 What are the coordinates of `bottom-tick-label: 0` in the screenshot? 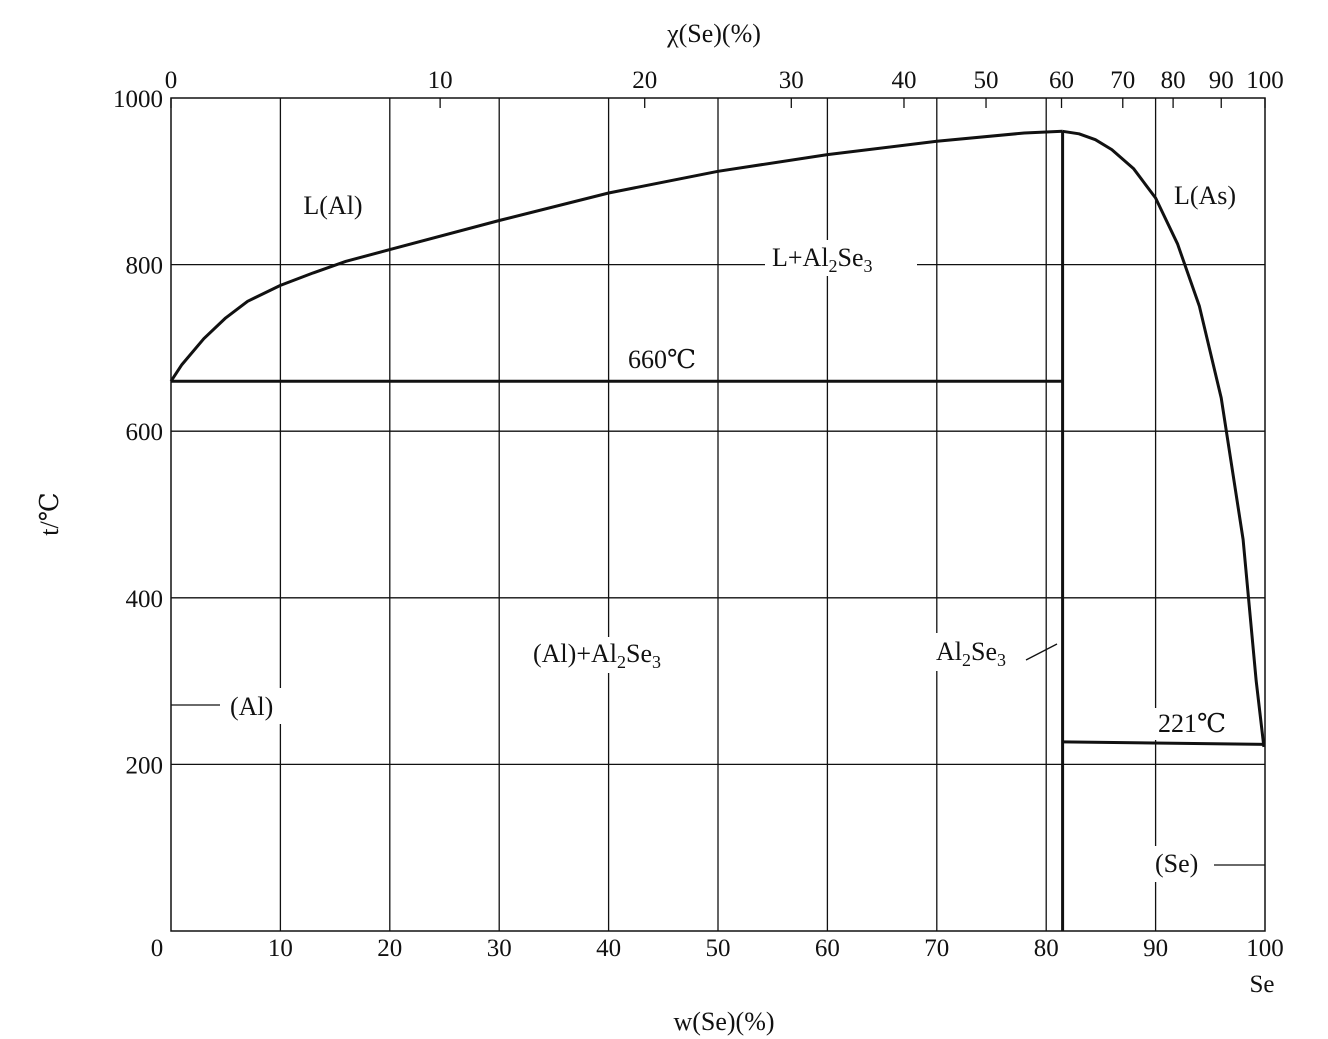 It's located at (157, 948).